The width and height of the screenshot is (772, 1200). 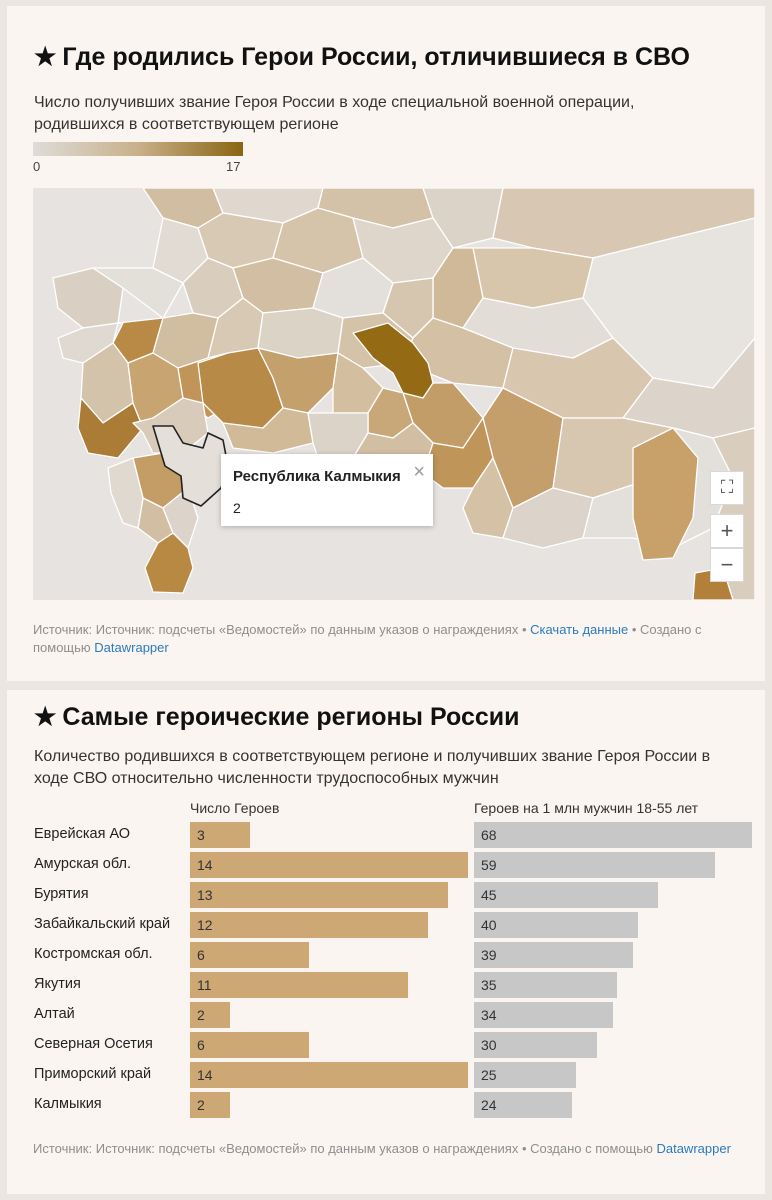 I want to click on row-label: Алтай, so click(x=54, y=1014).